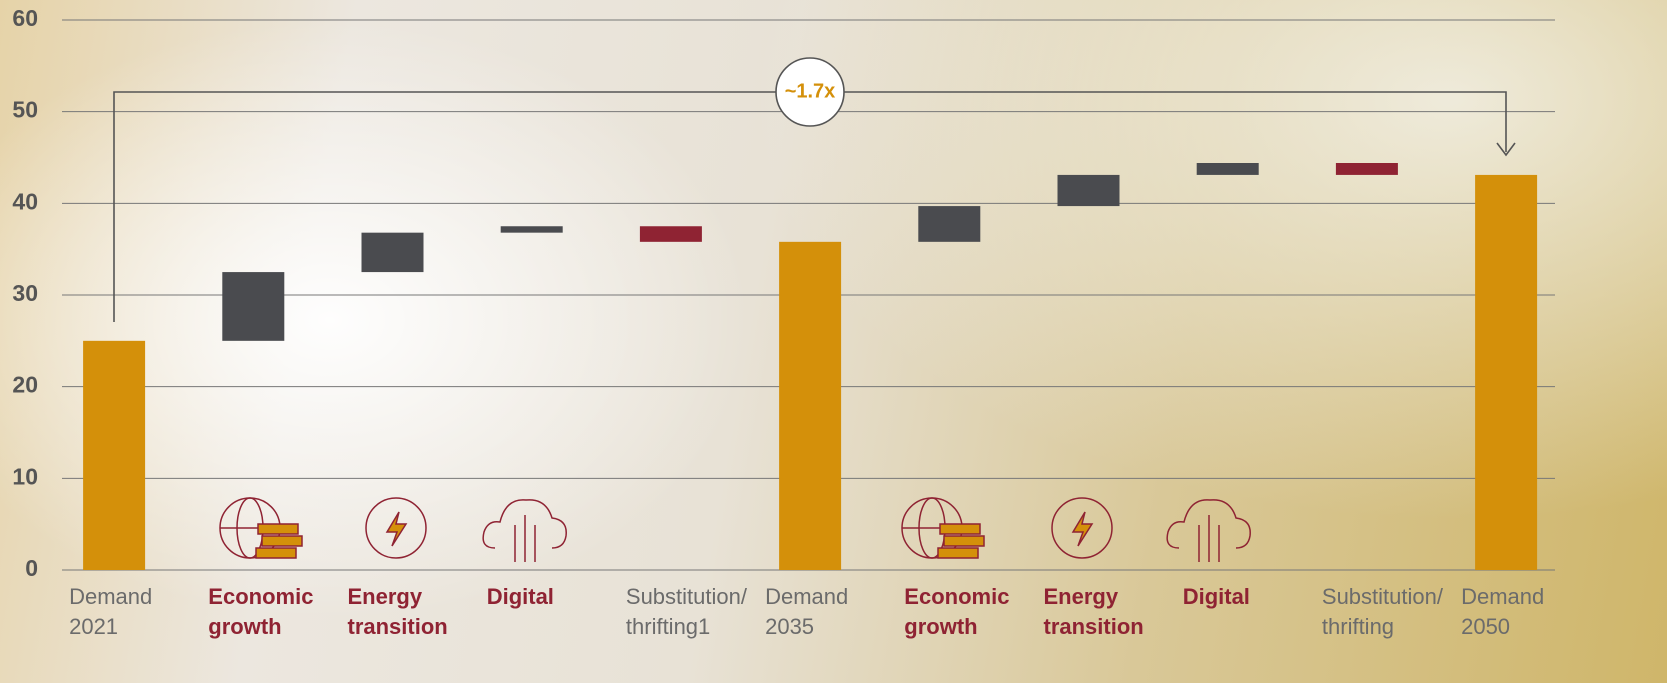  I want to click on annotation: ~1.7x, so click(810, 91).